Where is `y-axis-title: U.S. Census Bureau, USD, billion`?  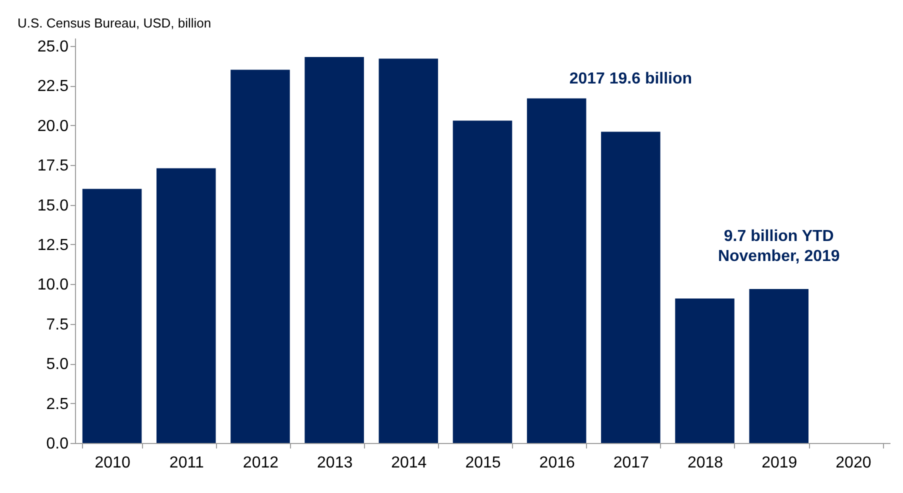 y-axis-title: U.S. Census Bureau, USD, billion is located at coordinates (115, 23).